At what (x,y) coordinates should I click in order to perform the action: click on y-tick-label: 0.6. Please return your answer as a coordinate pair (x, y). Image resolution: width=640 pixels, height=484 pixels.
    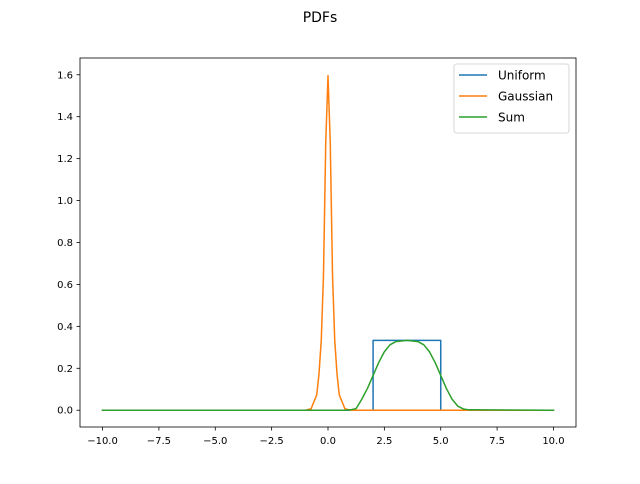
    Looking at the image, I should click on (65, 285).